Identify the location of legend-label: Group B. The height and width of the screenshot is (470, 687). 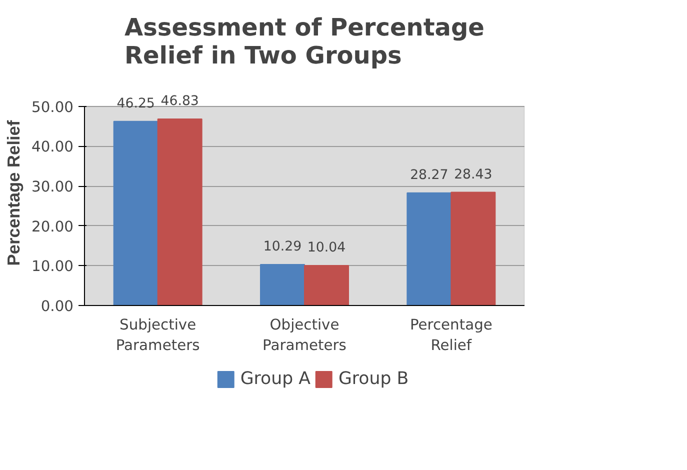
(373, 378).